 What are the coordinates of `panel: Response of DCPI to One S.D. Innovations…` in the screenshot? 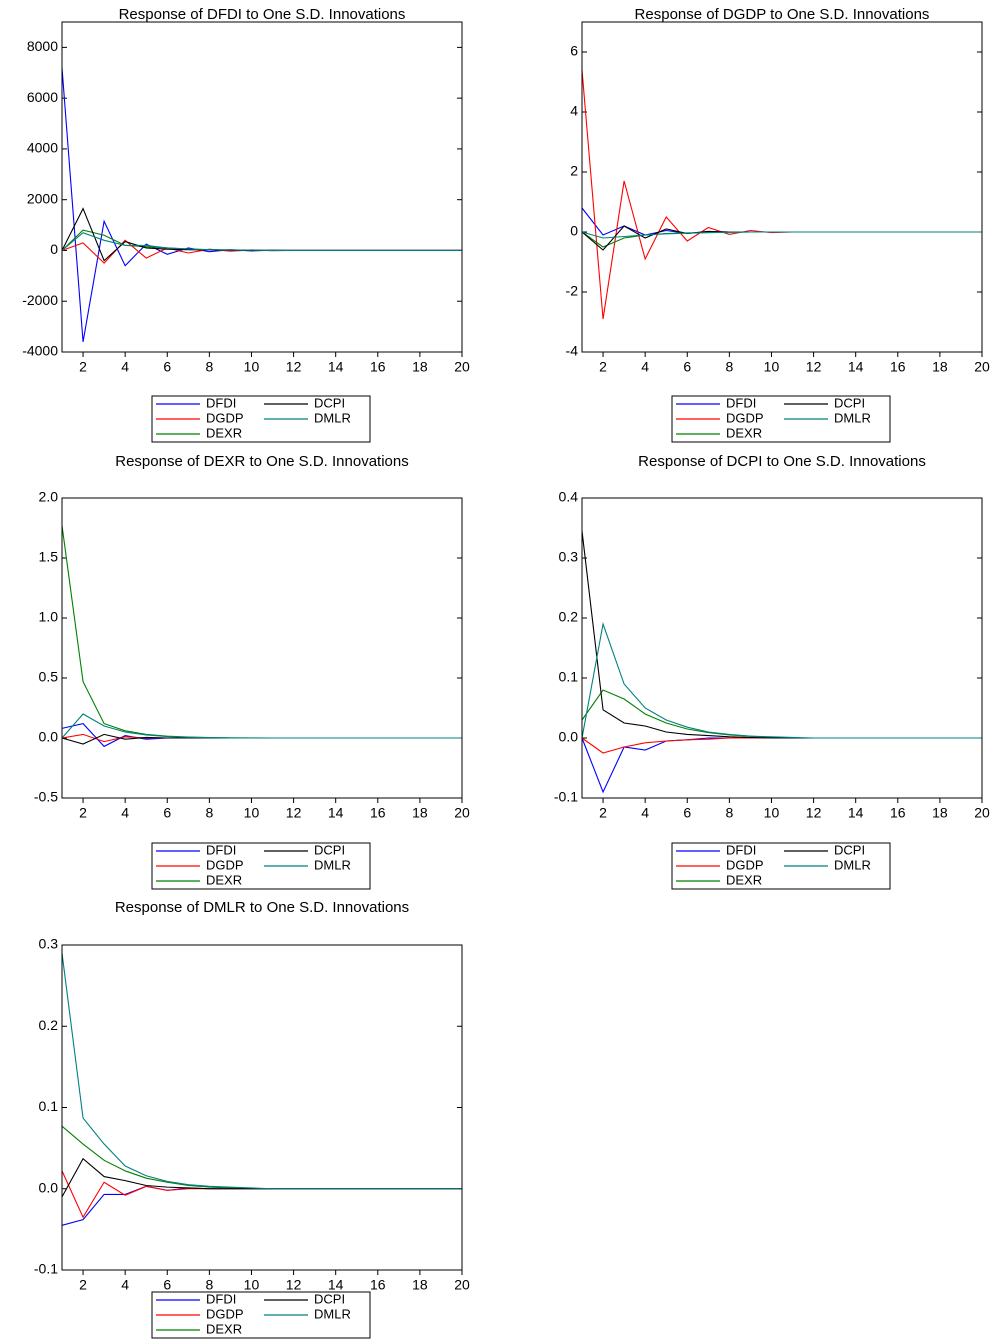 It's located at (772, 671).